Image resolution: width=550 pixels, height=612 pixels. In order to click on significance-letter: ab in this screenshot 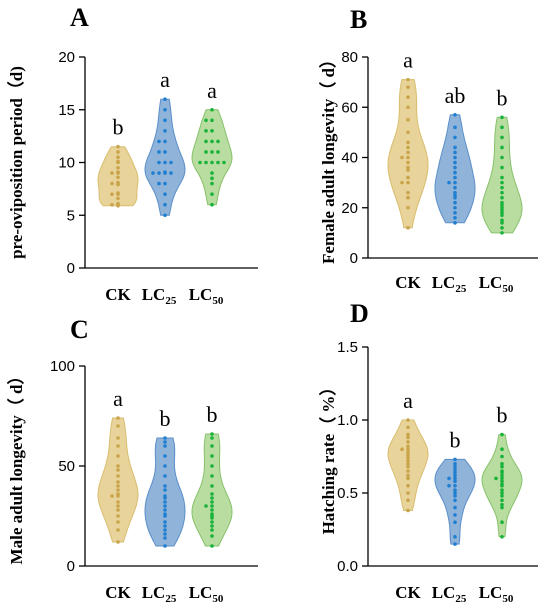, I will do `click(455, 95)`.